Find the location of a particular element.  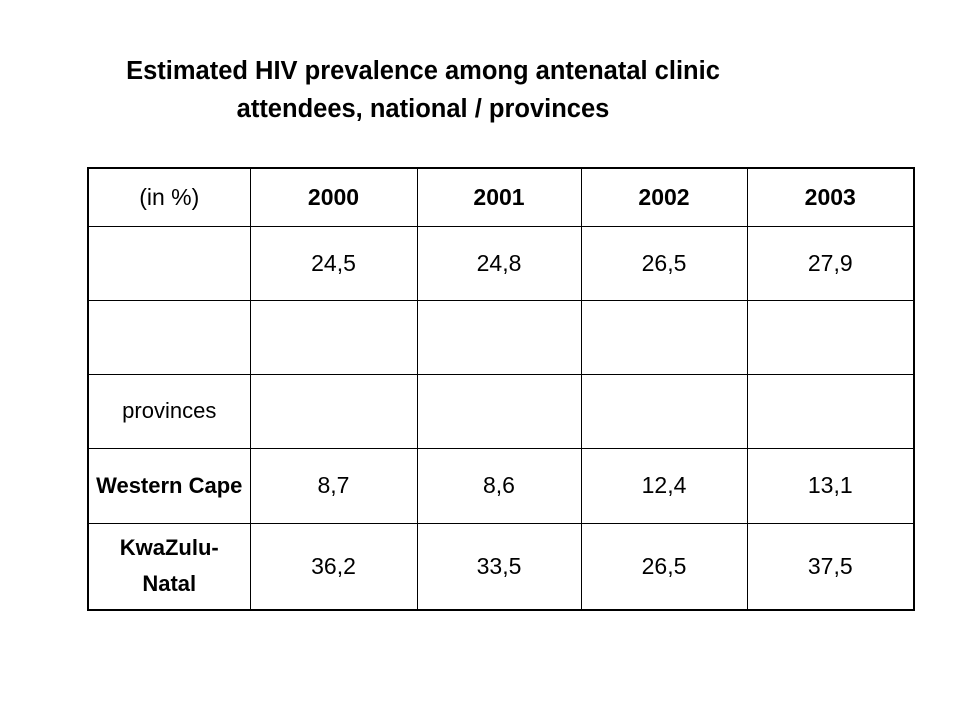

title-line-2: attendees, national / provinces is located at coordinates (423, 109).